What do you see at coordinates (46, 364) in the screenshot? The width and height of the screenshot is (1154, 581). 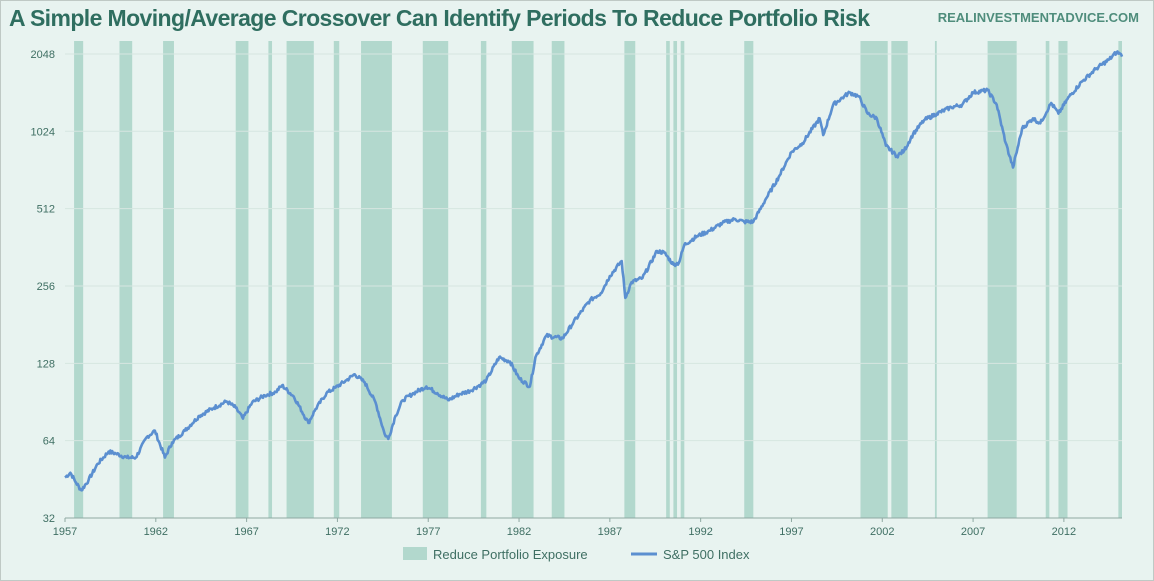 I see `y-tick-label-128: 128` at bounding box center [46, 364].